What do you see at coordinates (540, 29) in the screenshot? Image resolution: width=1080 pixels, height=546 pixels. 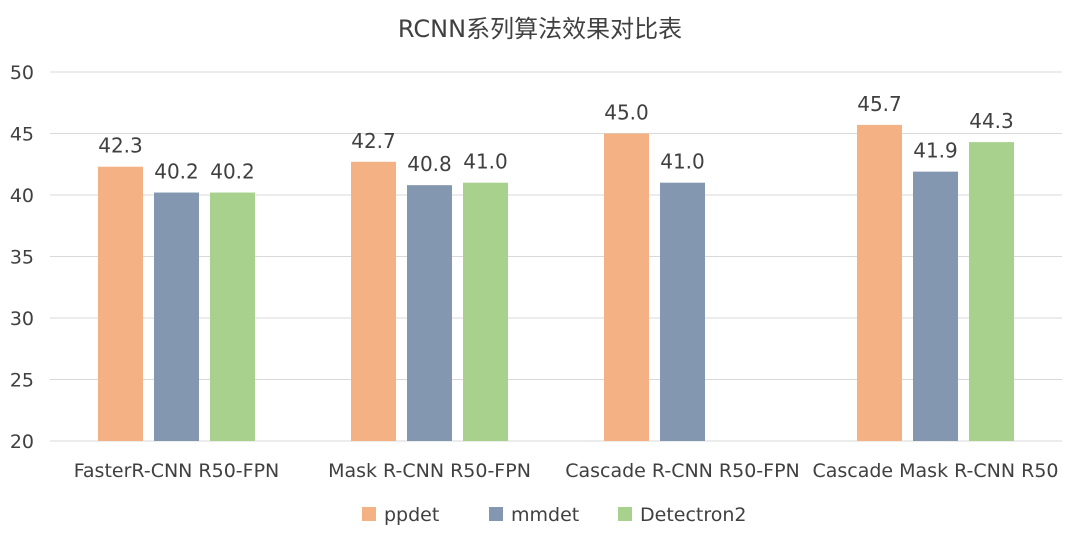 I see `chart-title: RCNN系列算法效果对比表` at bounding box center [540, 29].